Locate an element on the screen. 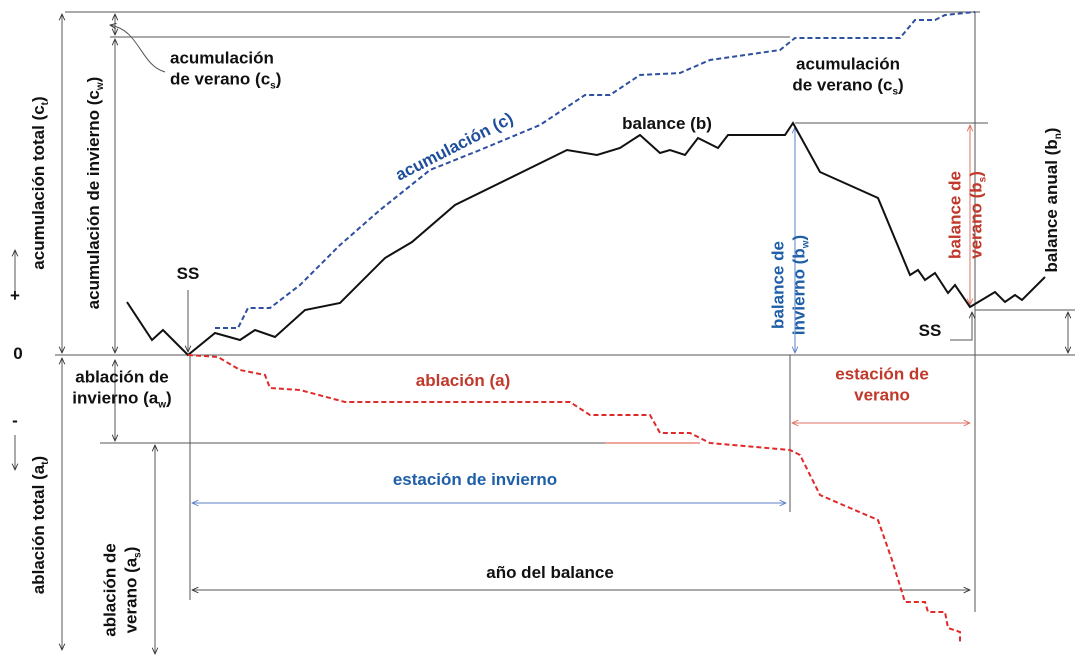 Image resolution: width=1079 pixels, height=656 pixels. label-text: invierno (b is located at coordinates (799, 291).